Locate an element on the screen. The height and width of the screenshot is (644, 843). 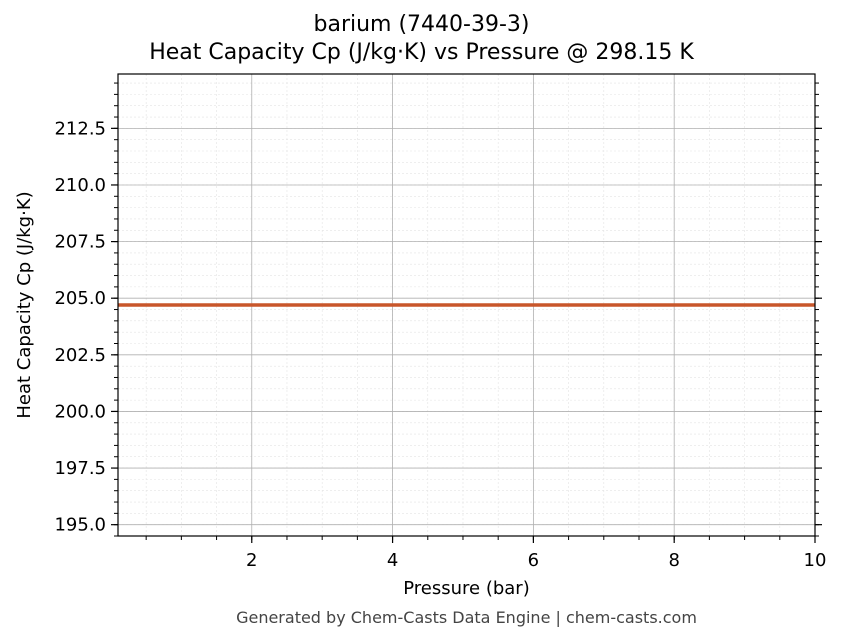
x-tick-label: 4 is located at coordinates (392, 560).